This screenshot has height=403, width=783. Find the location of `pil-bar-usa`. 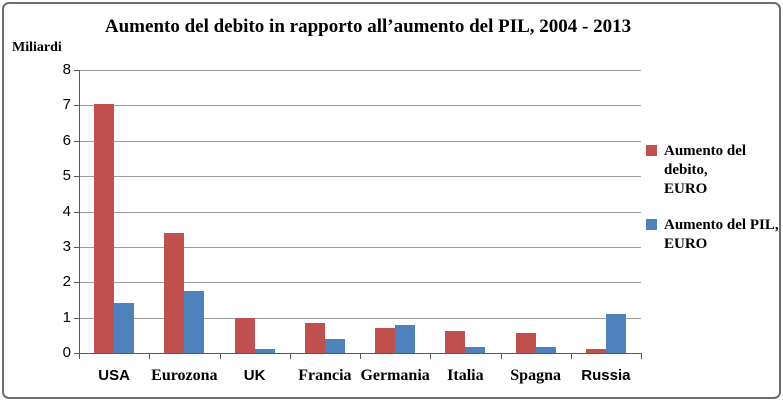

pil-bar-usa is located at coordinates (124, 328).